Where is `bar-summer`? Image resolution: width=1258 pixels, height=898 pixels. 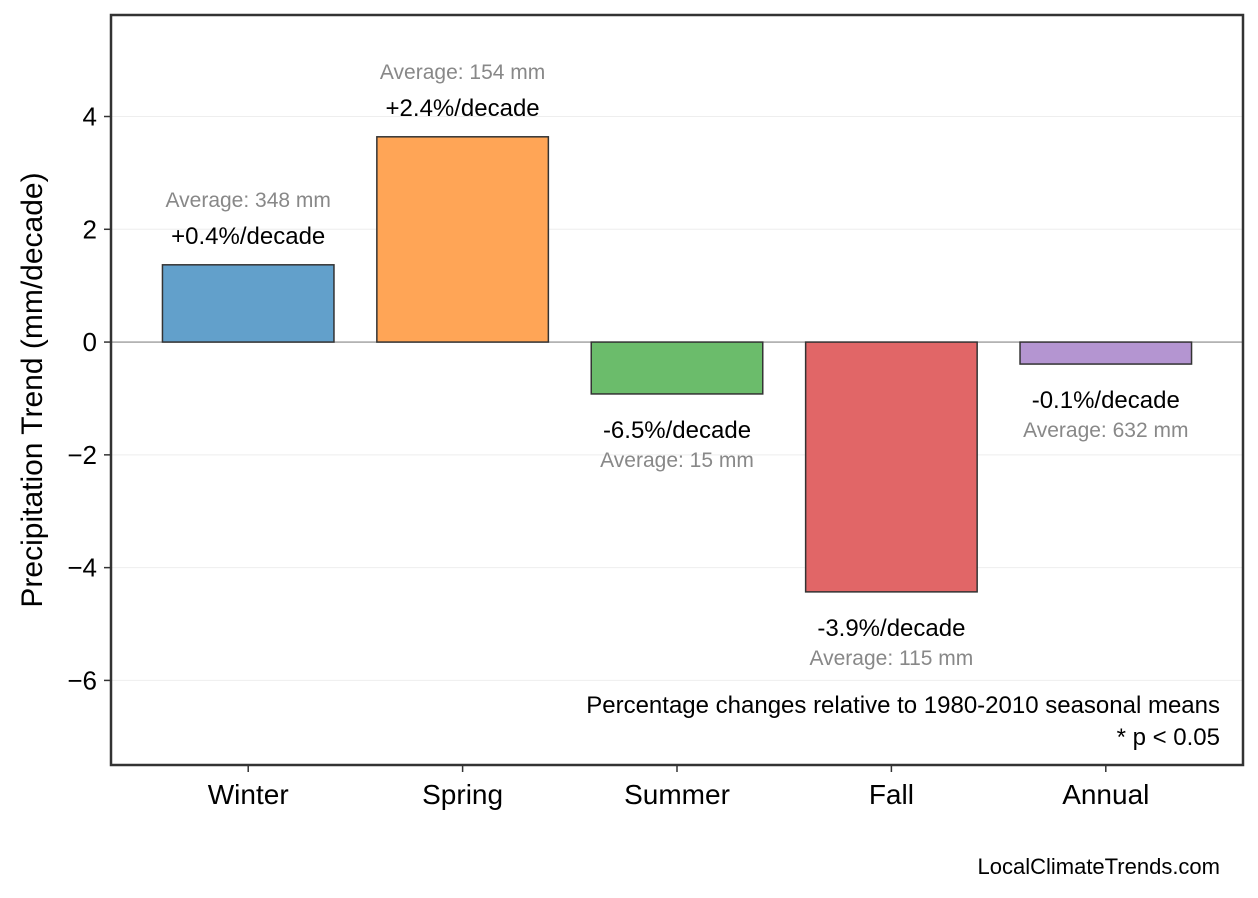
bar-summer is located at coordinates (677, 368).